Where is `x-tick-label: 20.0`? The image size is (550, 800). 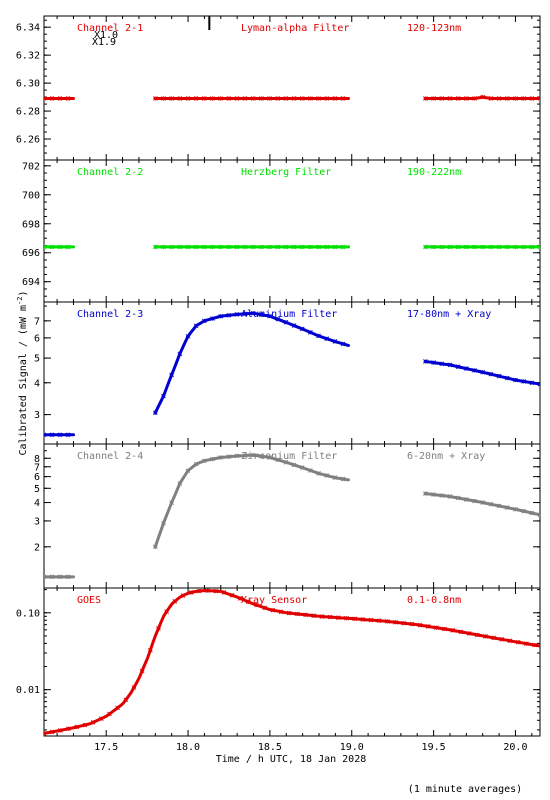
x-tick-label: 20.0 is located at coordinates (515, 747).